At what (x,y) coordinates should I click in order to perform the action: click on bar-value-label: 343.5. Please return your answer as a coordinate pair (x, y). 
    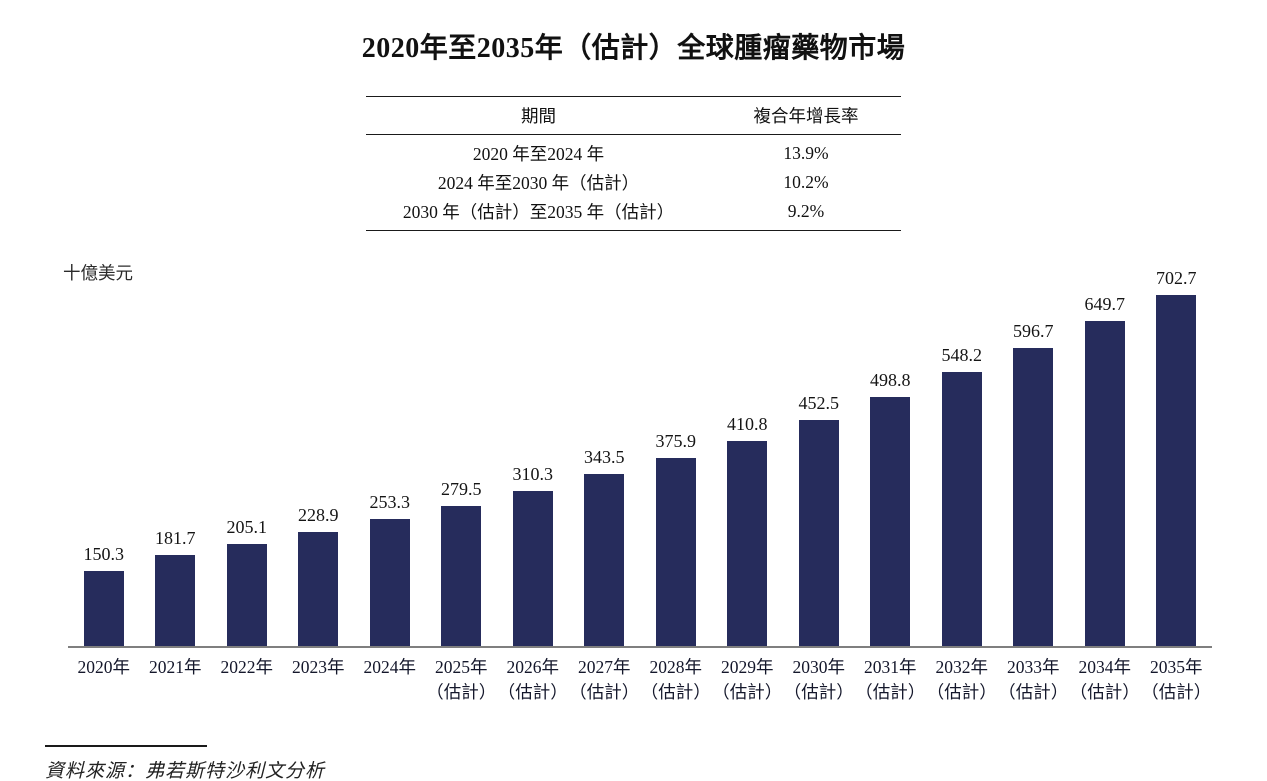
    Looking at the image, I should click on (604, 457).